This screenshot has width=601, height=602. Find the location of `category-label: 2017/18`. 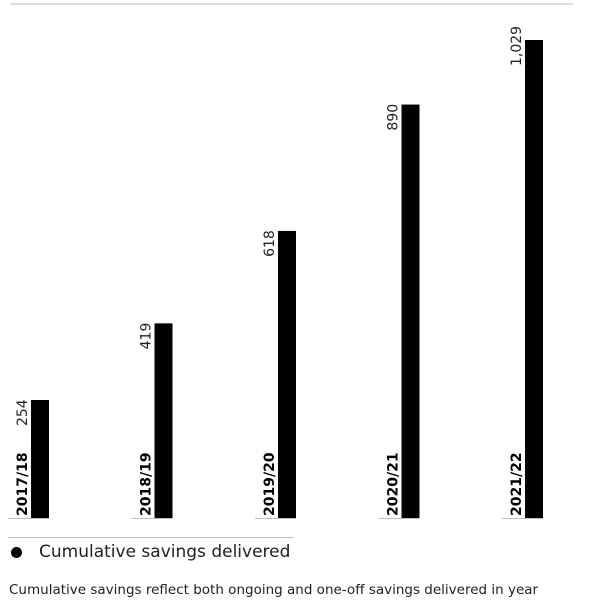

category-label: 2017/18 is located at coordinates (23, 484).